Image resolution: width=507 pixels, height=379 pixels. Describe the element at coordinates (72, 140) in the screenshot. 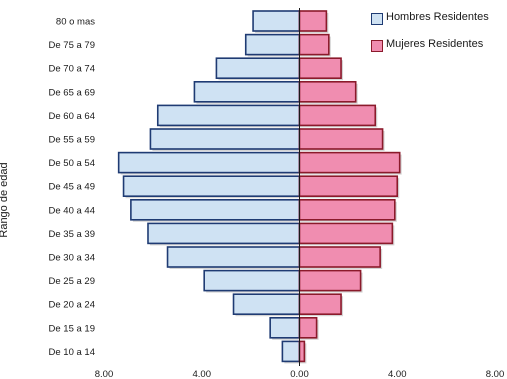

I see `category-label: De 55 a 59` at that location.